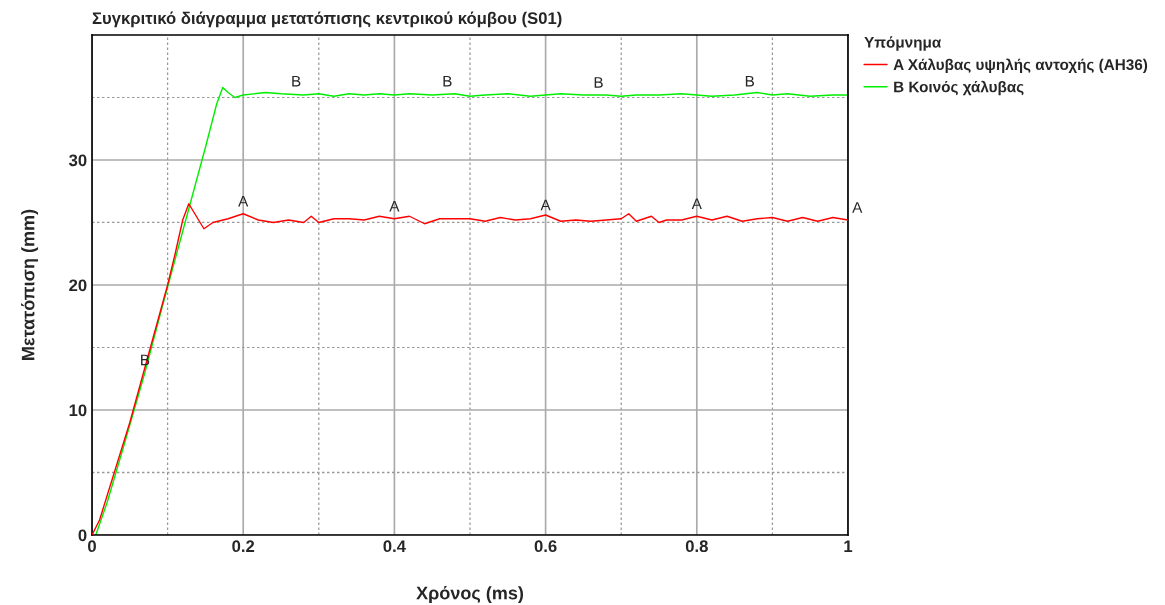 The image size is (1165, 605). I want to click on x-tick-label: 0.2, so click(243, 546).